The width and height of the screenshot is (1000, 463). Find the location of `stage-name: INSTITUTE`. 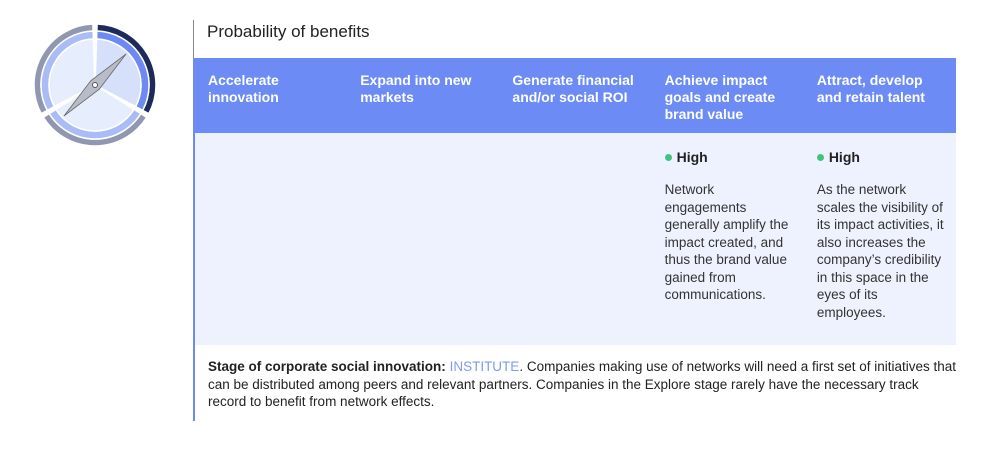

stage-name: INSTITUTE is located at coordinates (484, 366).